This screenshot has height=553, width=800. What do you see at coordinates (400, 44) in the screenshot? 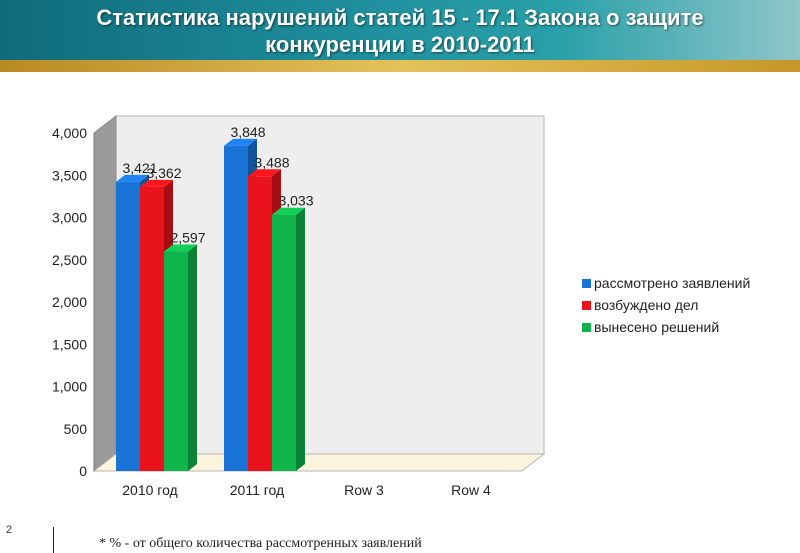
I see `slide-title-line-2: конкуренции в 2010-2011` at bounding box center [400, 44].